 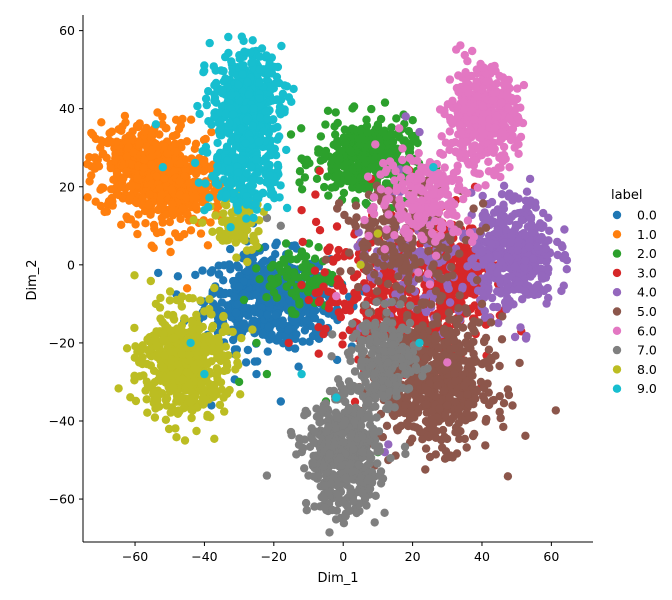 What do you see at coordinates (347, 375) in the screenshot?
I see `series-7.0` at bounding box center [347, 375].